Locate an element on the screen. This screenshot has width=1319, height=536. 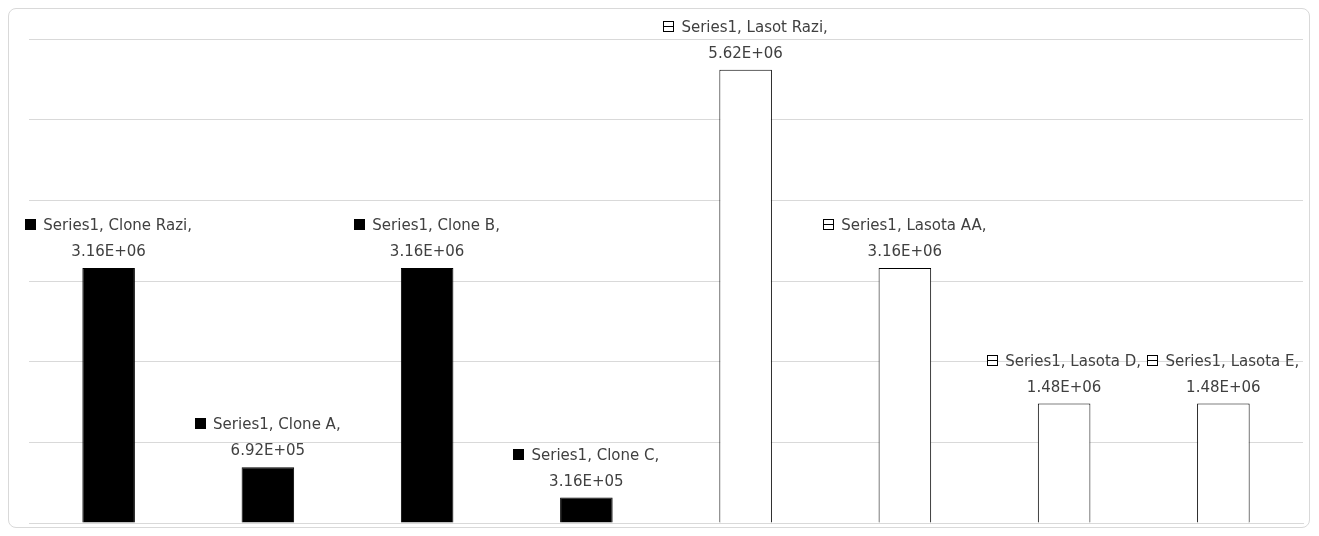
annotation: Series1, Clone C, is located at coordinates (595, 454).